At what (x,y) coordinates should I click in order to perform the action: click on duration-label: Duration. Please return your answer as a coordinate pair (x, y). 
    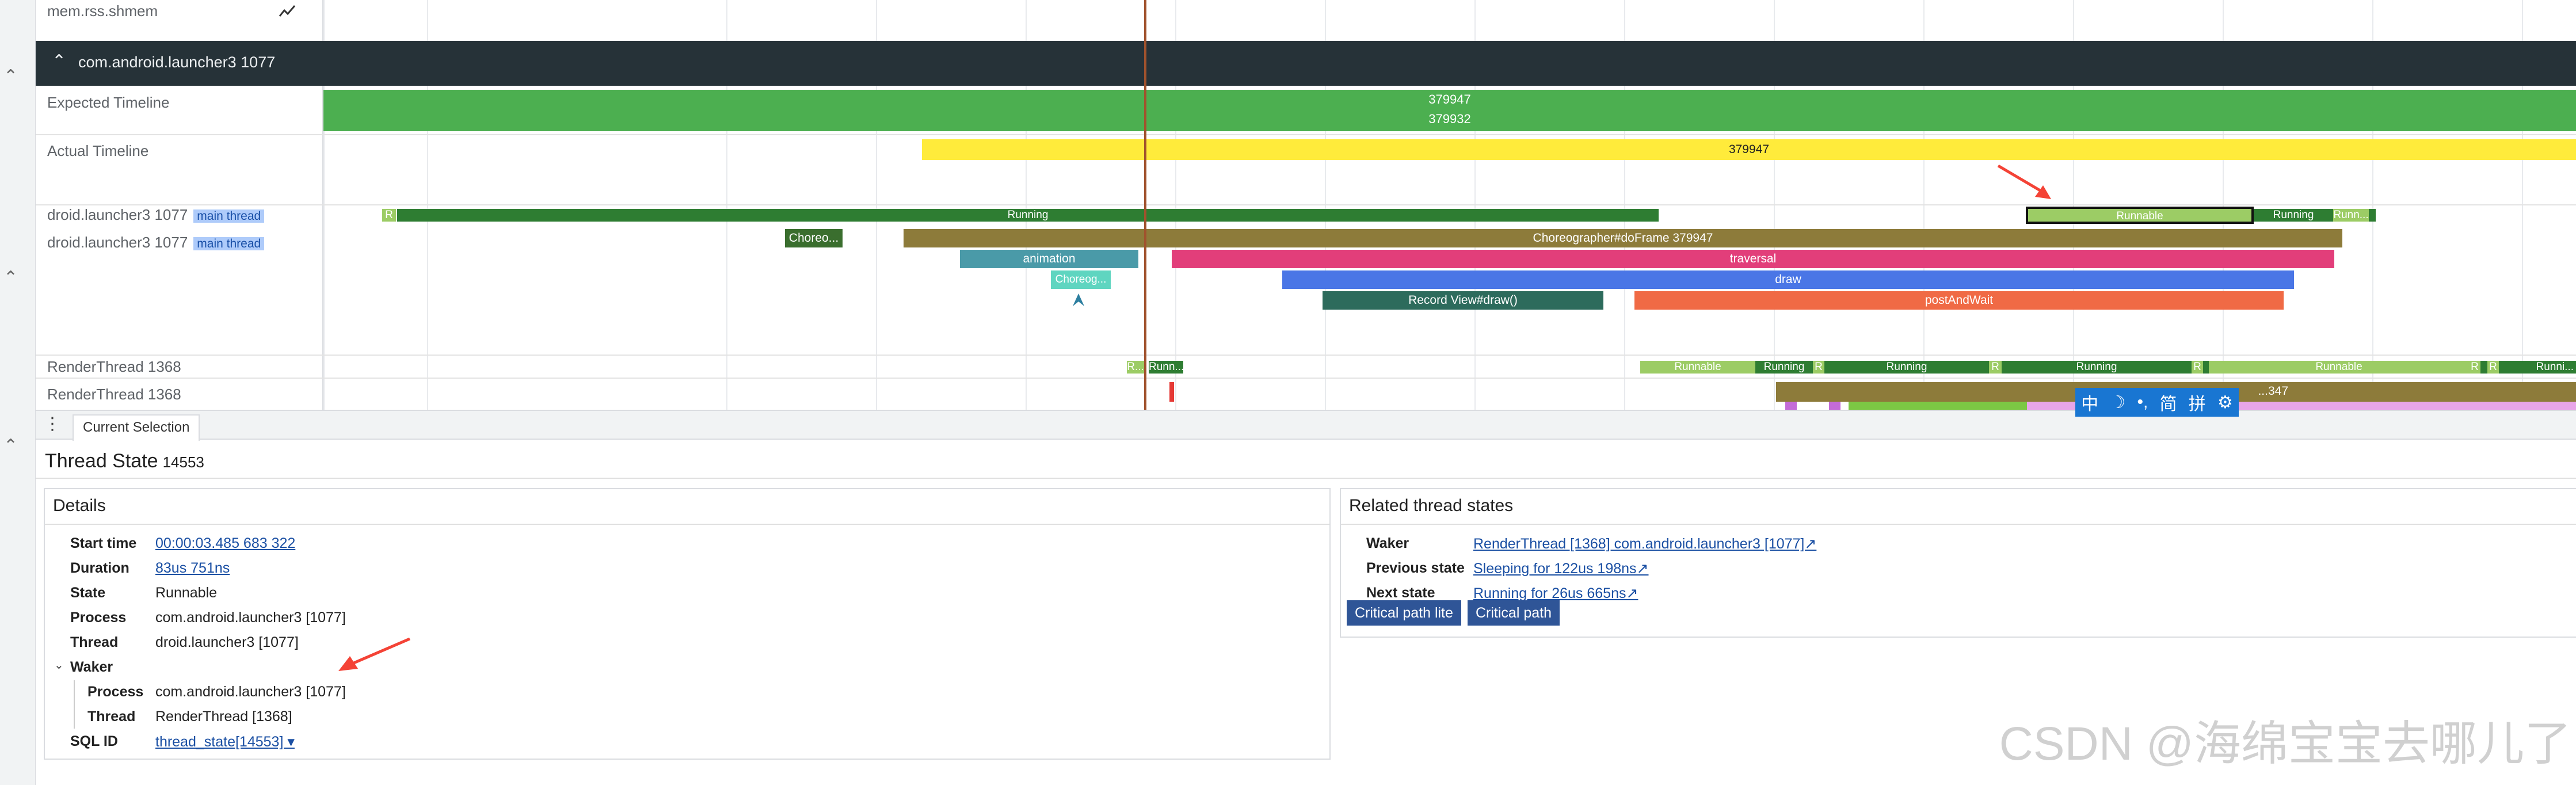
    Looking at the image, I should click on (99, 568).